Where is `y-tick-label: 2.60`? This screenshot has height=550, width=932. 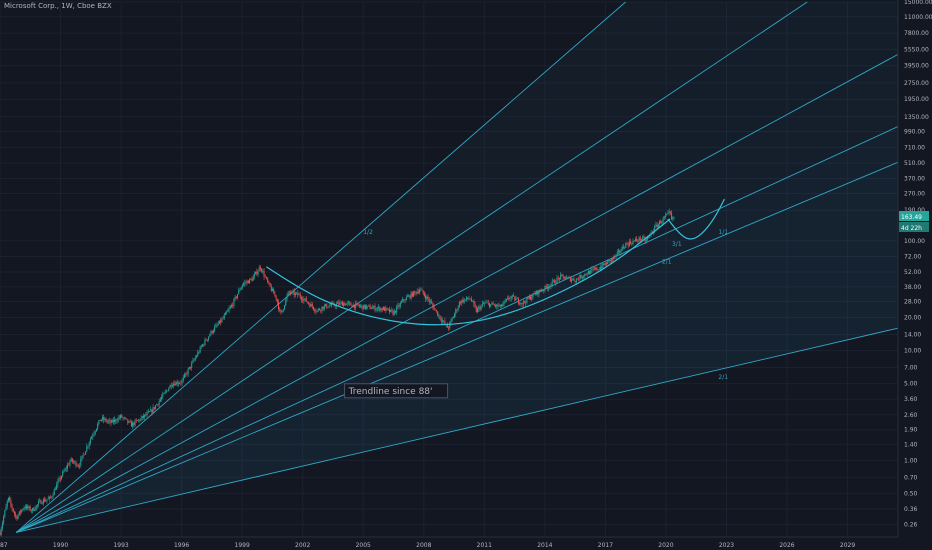 y-tick-label: 2.60 is located at coordinates (911, 415).